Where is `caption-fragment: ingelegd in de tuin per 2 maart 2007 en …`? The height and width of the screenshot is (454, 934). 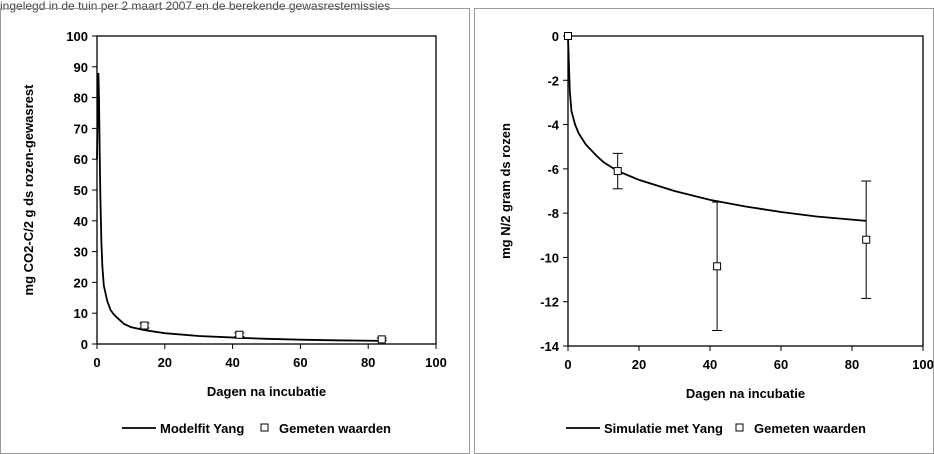 caption-fragment: ingelegd in de tuin per 2 maart 2007 en … is located at coordinates (195, 6).